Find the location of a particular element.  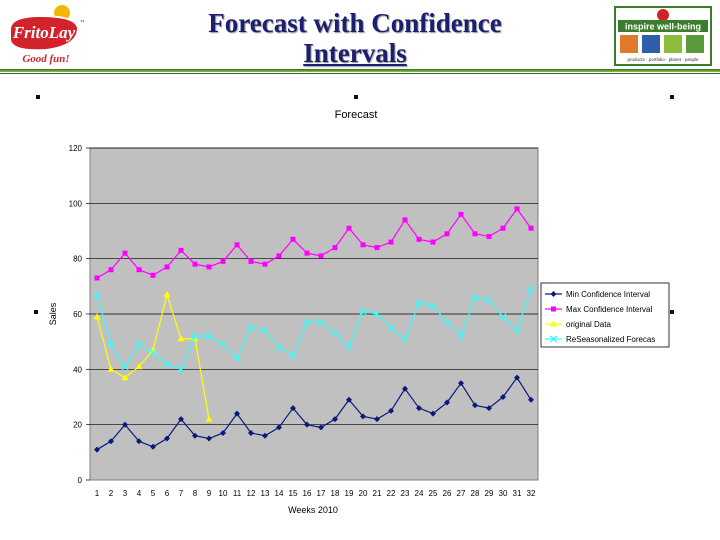

pepsico-globe-icon is located at coordinates (663, 15).